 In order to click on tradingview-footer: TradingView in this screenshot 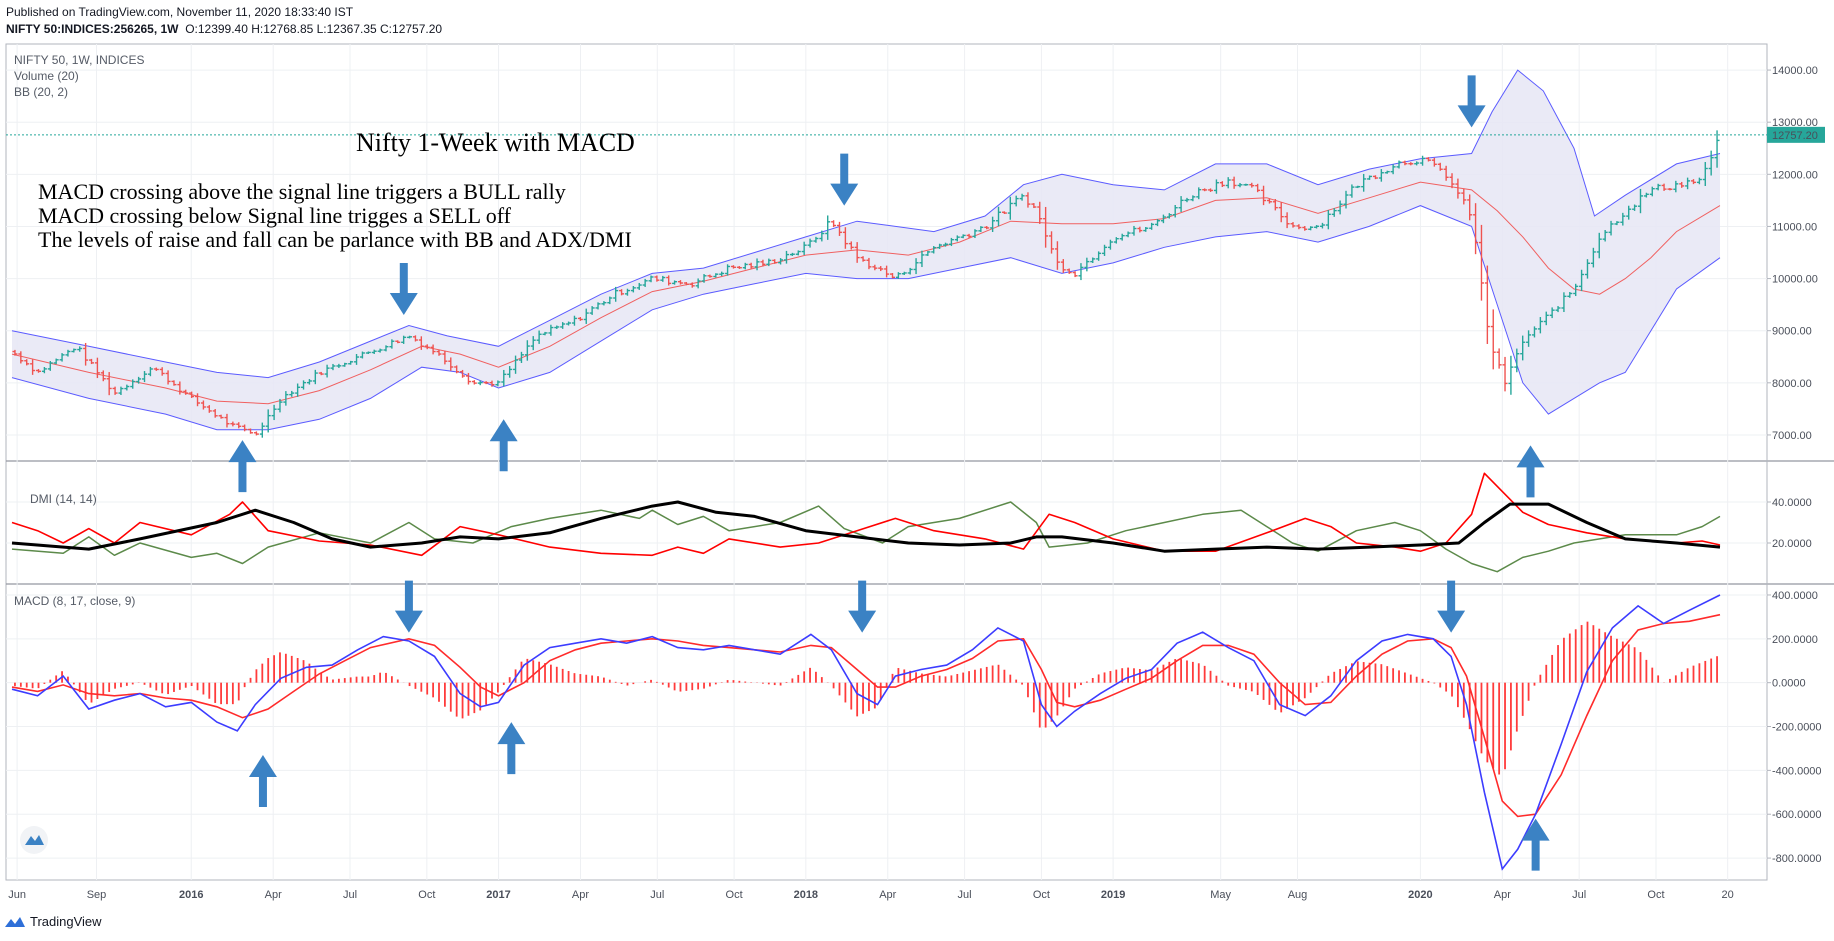, I will do `click(53, 921)`.